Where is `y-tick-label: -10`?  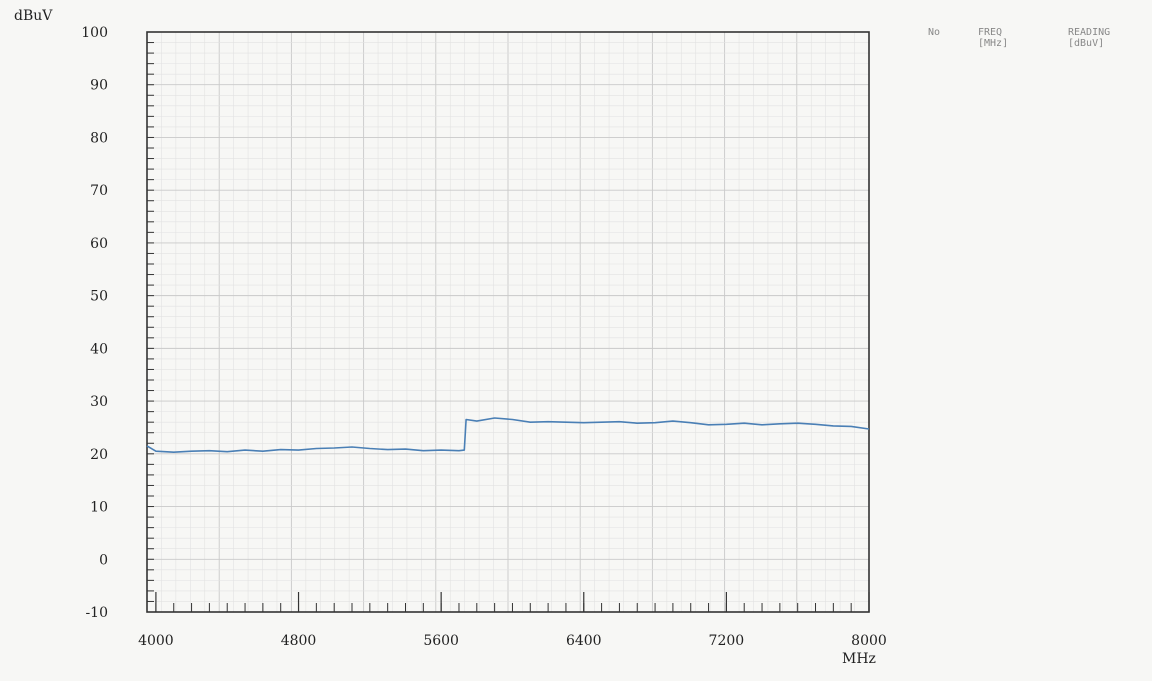 y-tick-label: -10 is located at coordinates (96, 613).